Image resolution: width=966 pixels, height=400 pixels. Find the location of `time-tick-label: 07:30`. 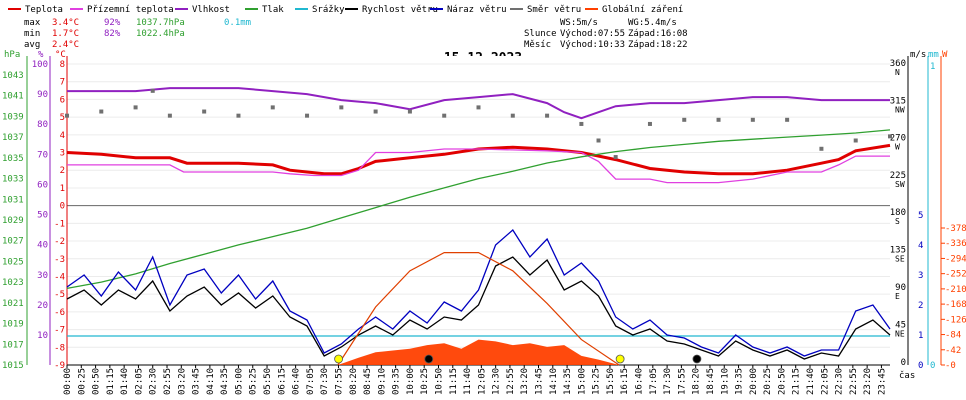

time-tick-label: 07:30 is located at coordinates (325, 381).